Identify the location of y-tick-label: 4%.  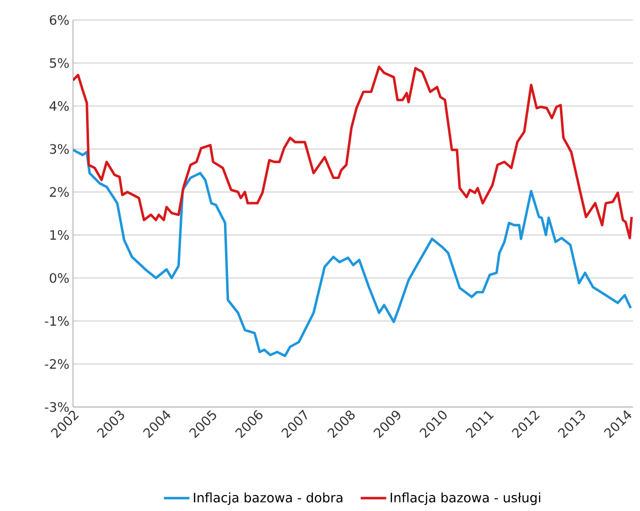
(59, 106).